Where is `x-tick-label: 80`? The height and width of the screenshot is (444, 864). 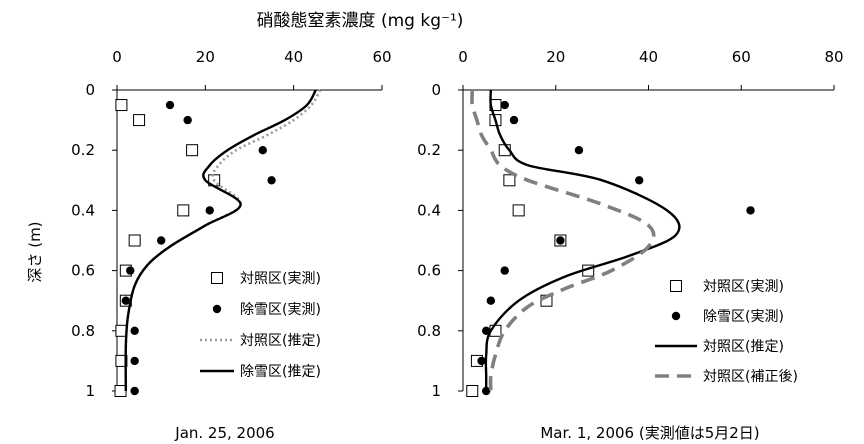
x-tick-label: 80 is located at coordinates (833, 57).